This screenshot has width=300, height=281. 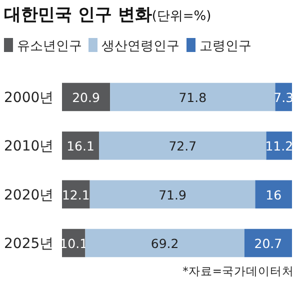 What do you see at coordinates (29, 244) in the screenshot?
I see `y-tick-label: 2025년` at bounding box center [29, 244].